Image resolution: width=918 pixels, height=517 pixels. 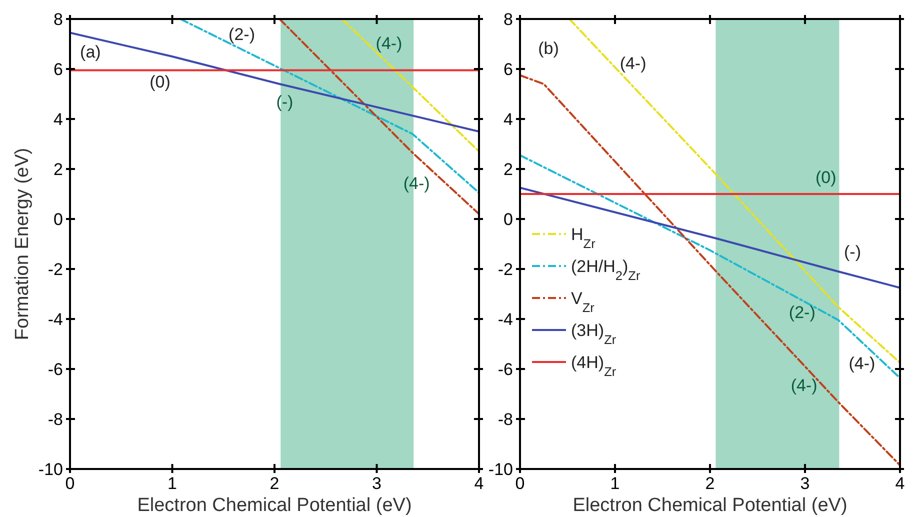 What do you see at coordinates (548, 48) in the screenshot?
I see `annotation: (b)` at bounding box center [548, 48].